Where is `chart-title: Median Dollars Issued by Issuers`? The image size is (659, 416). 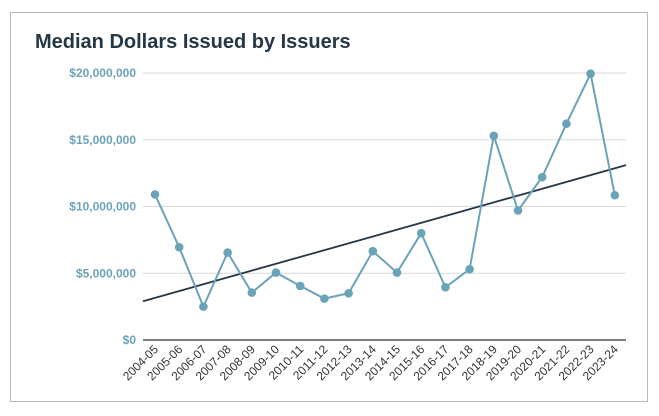 chart-title: Median Dollars Issued by Issuers is located at coordinates (193, 42).